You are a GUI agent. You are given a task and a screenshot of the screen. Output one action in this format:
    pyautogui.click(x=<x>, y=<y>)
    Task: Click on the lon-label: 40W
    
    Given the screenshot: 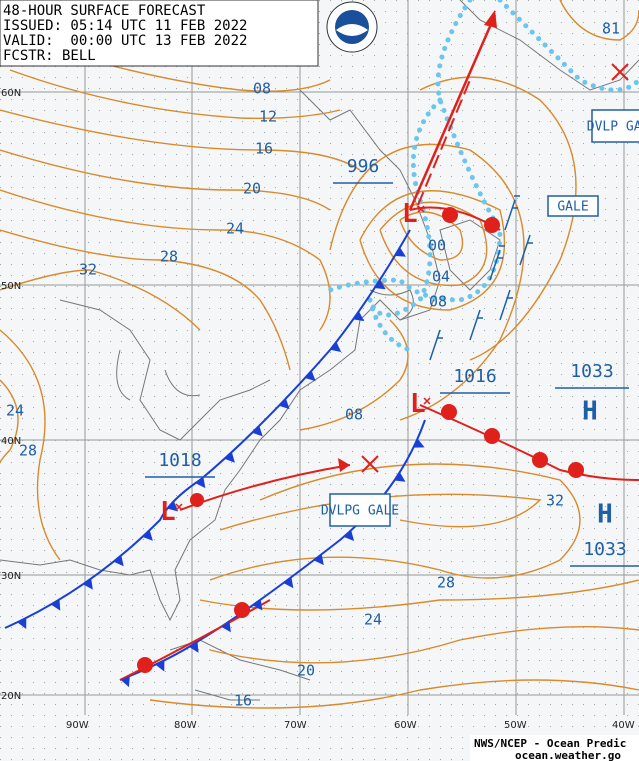 What is the action you would take?
    pyautogui.click(x=623, y=725)
    